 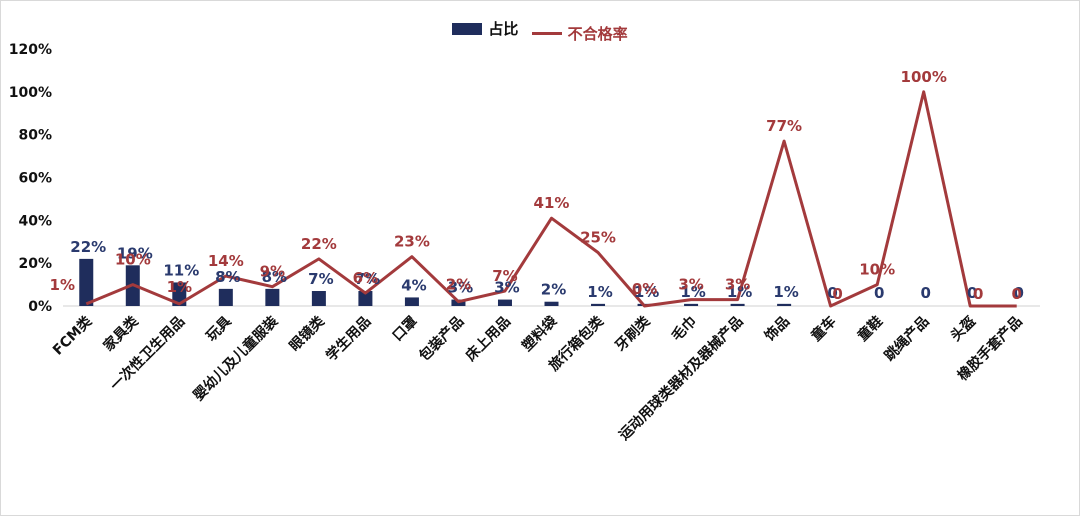 What do you see at coordinates (870, 329) in the screenshot?
I see `x-tick-label: 童鞋` at bounding box center [870, 329].